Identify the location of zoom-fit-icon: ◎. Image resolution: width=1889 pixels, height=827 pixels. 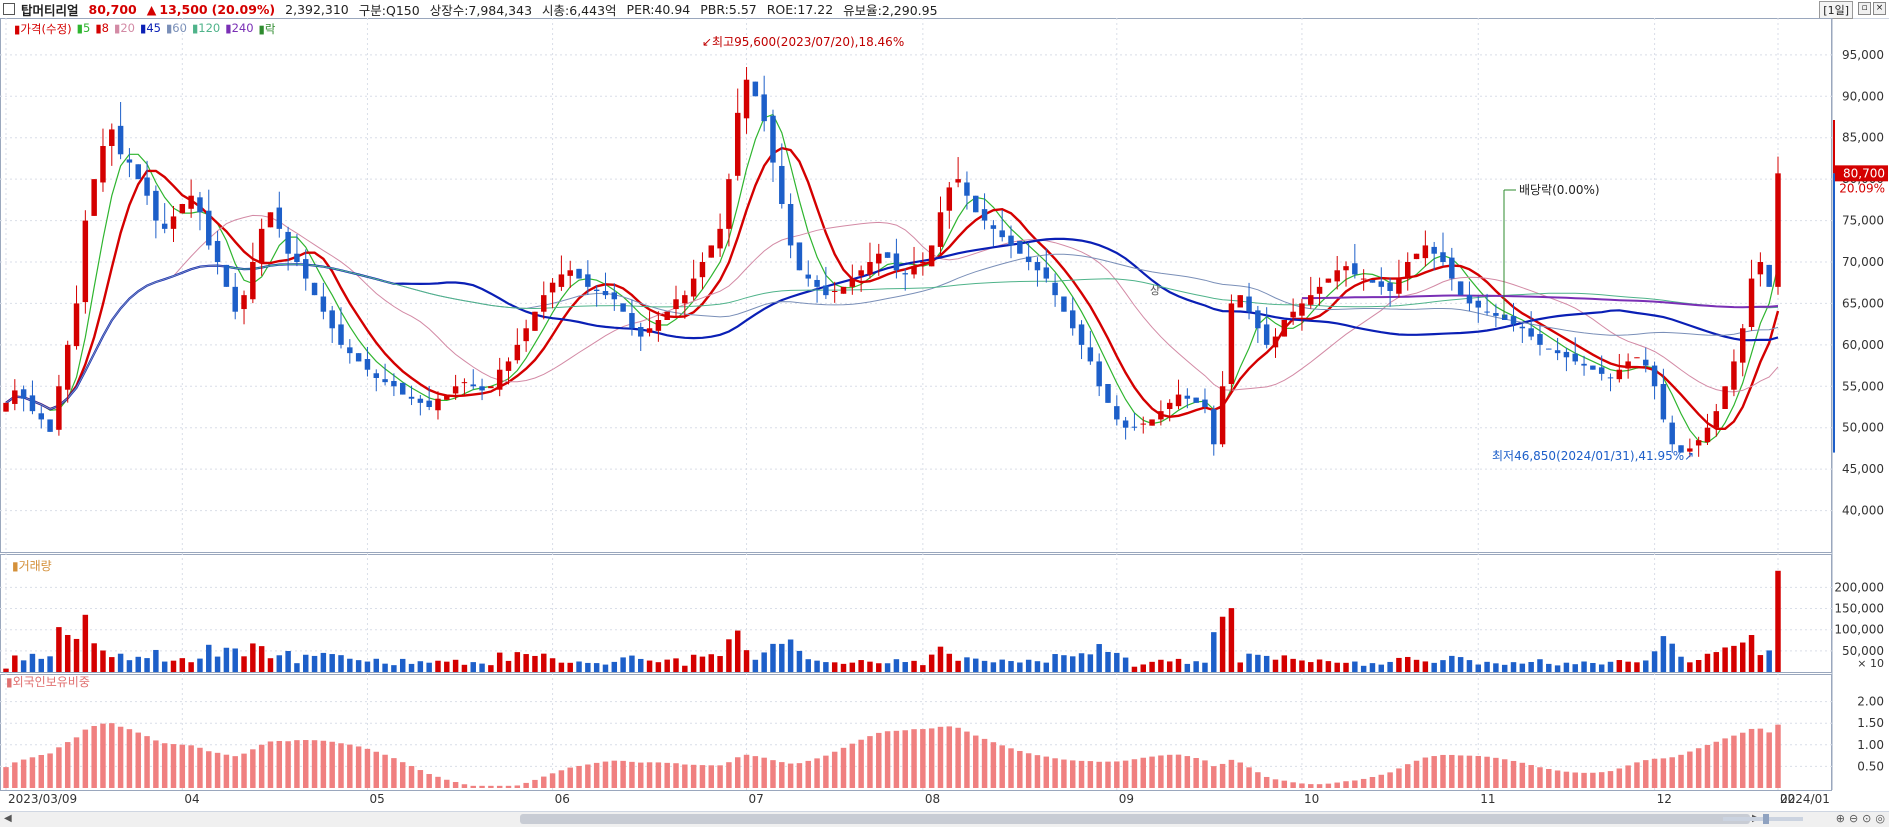
(1880, 818).